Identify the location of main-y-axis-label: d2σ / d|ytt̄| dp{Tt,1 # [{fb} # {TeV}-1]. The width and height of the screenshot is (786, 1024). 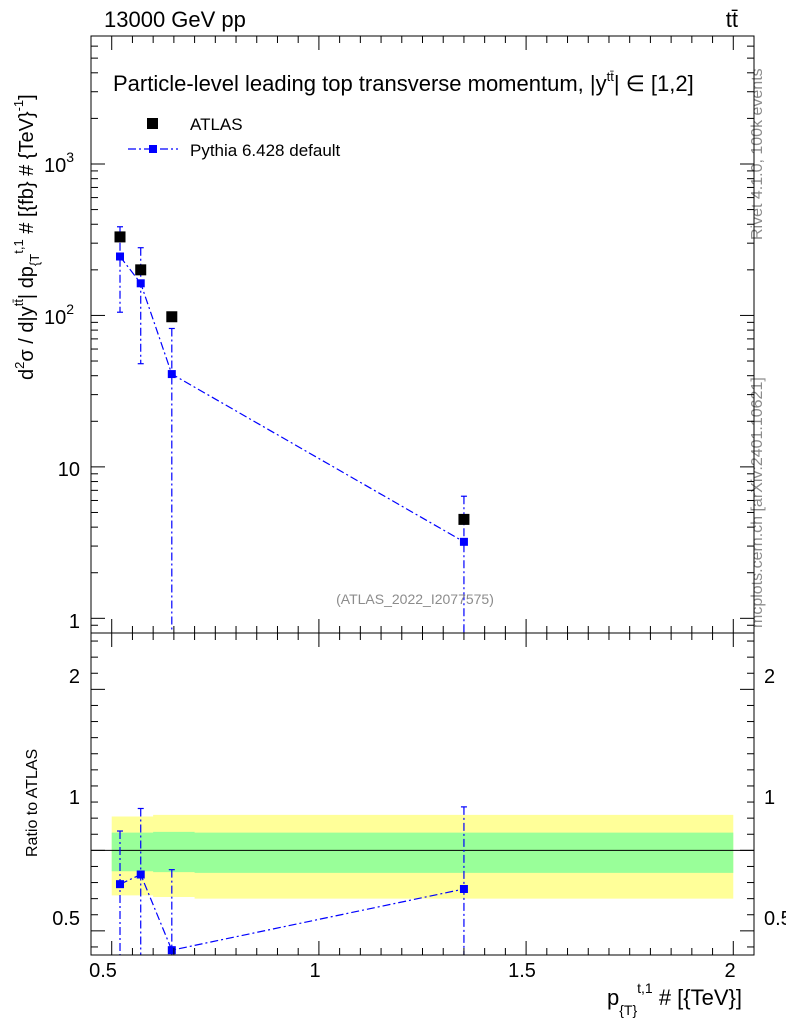
(26, 237).